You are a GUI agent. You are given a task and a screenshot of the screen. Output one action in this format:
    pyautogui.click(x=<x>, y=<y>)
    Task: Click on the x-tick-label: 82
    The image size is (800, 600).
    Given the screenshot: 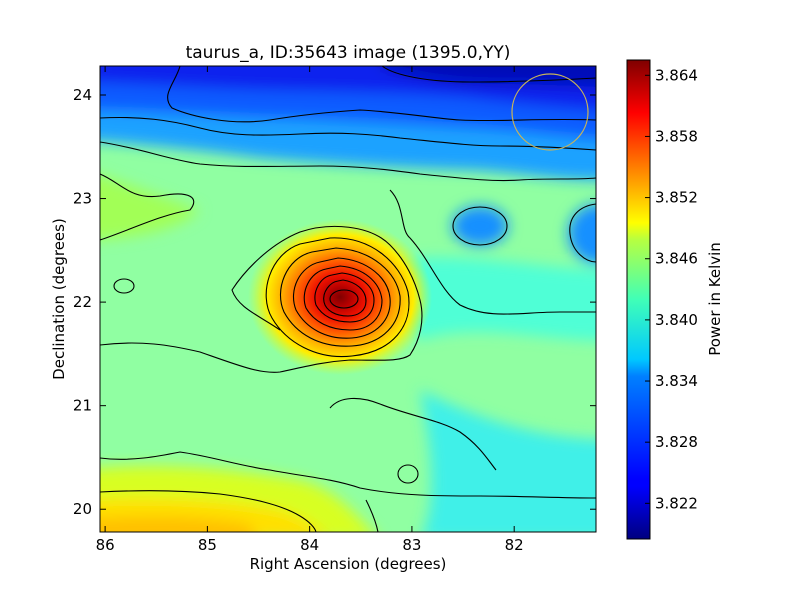 What is the action you would take?
    pyautogui.click(x=514, y=545)
    